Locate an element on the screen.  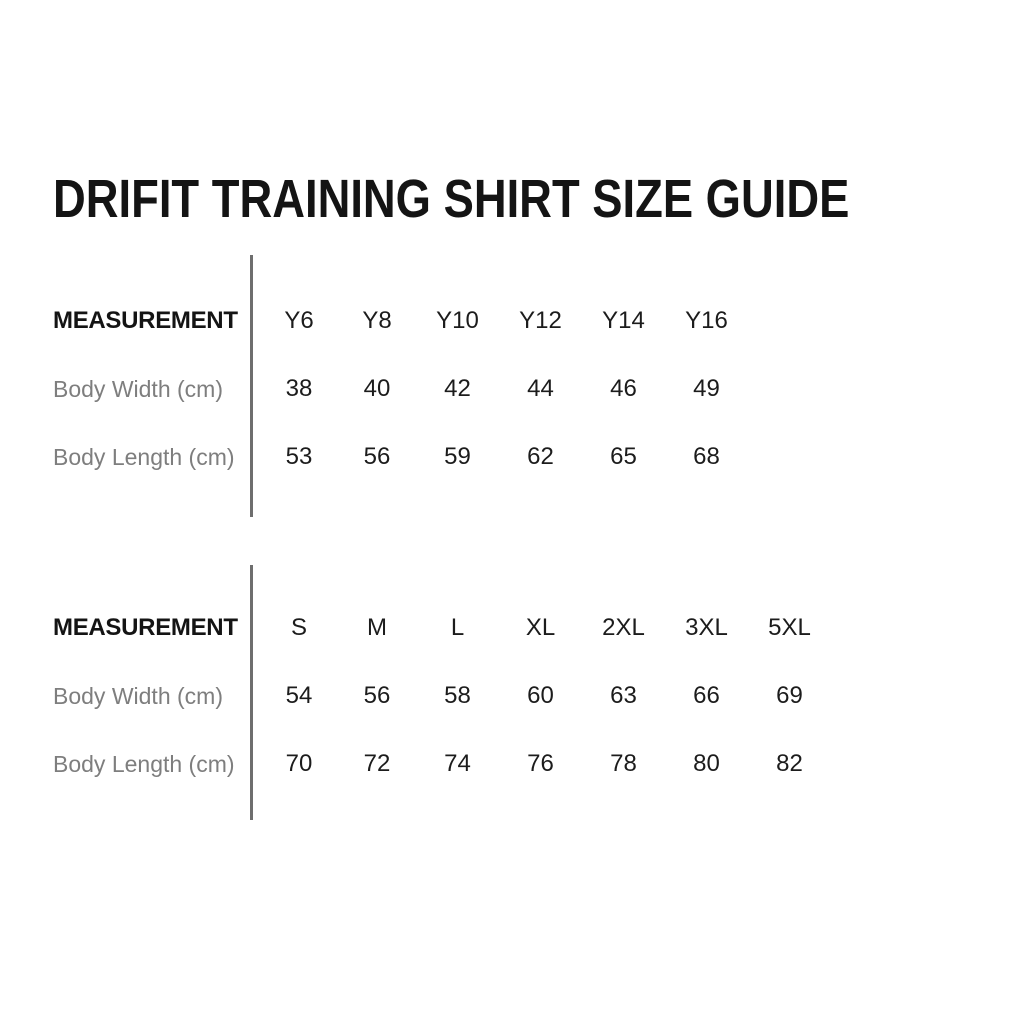
size-value: 53 is located at coordinates (299, 456).